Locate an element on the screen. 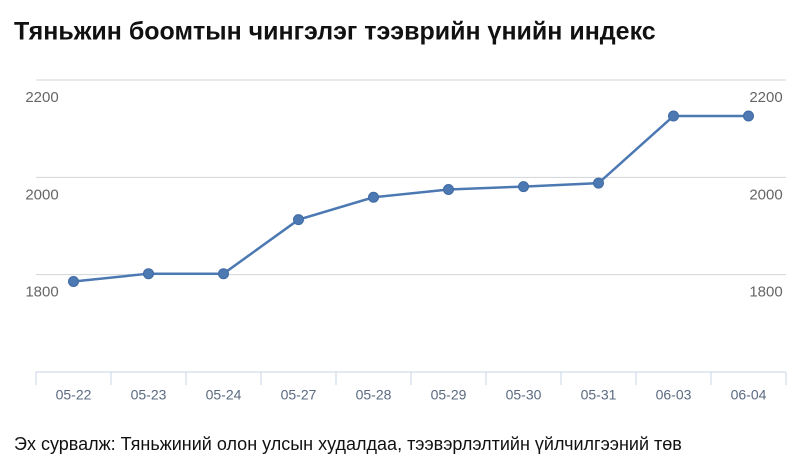  y2-tick-label: 1800 is located at coordinates (765, 292).